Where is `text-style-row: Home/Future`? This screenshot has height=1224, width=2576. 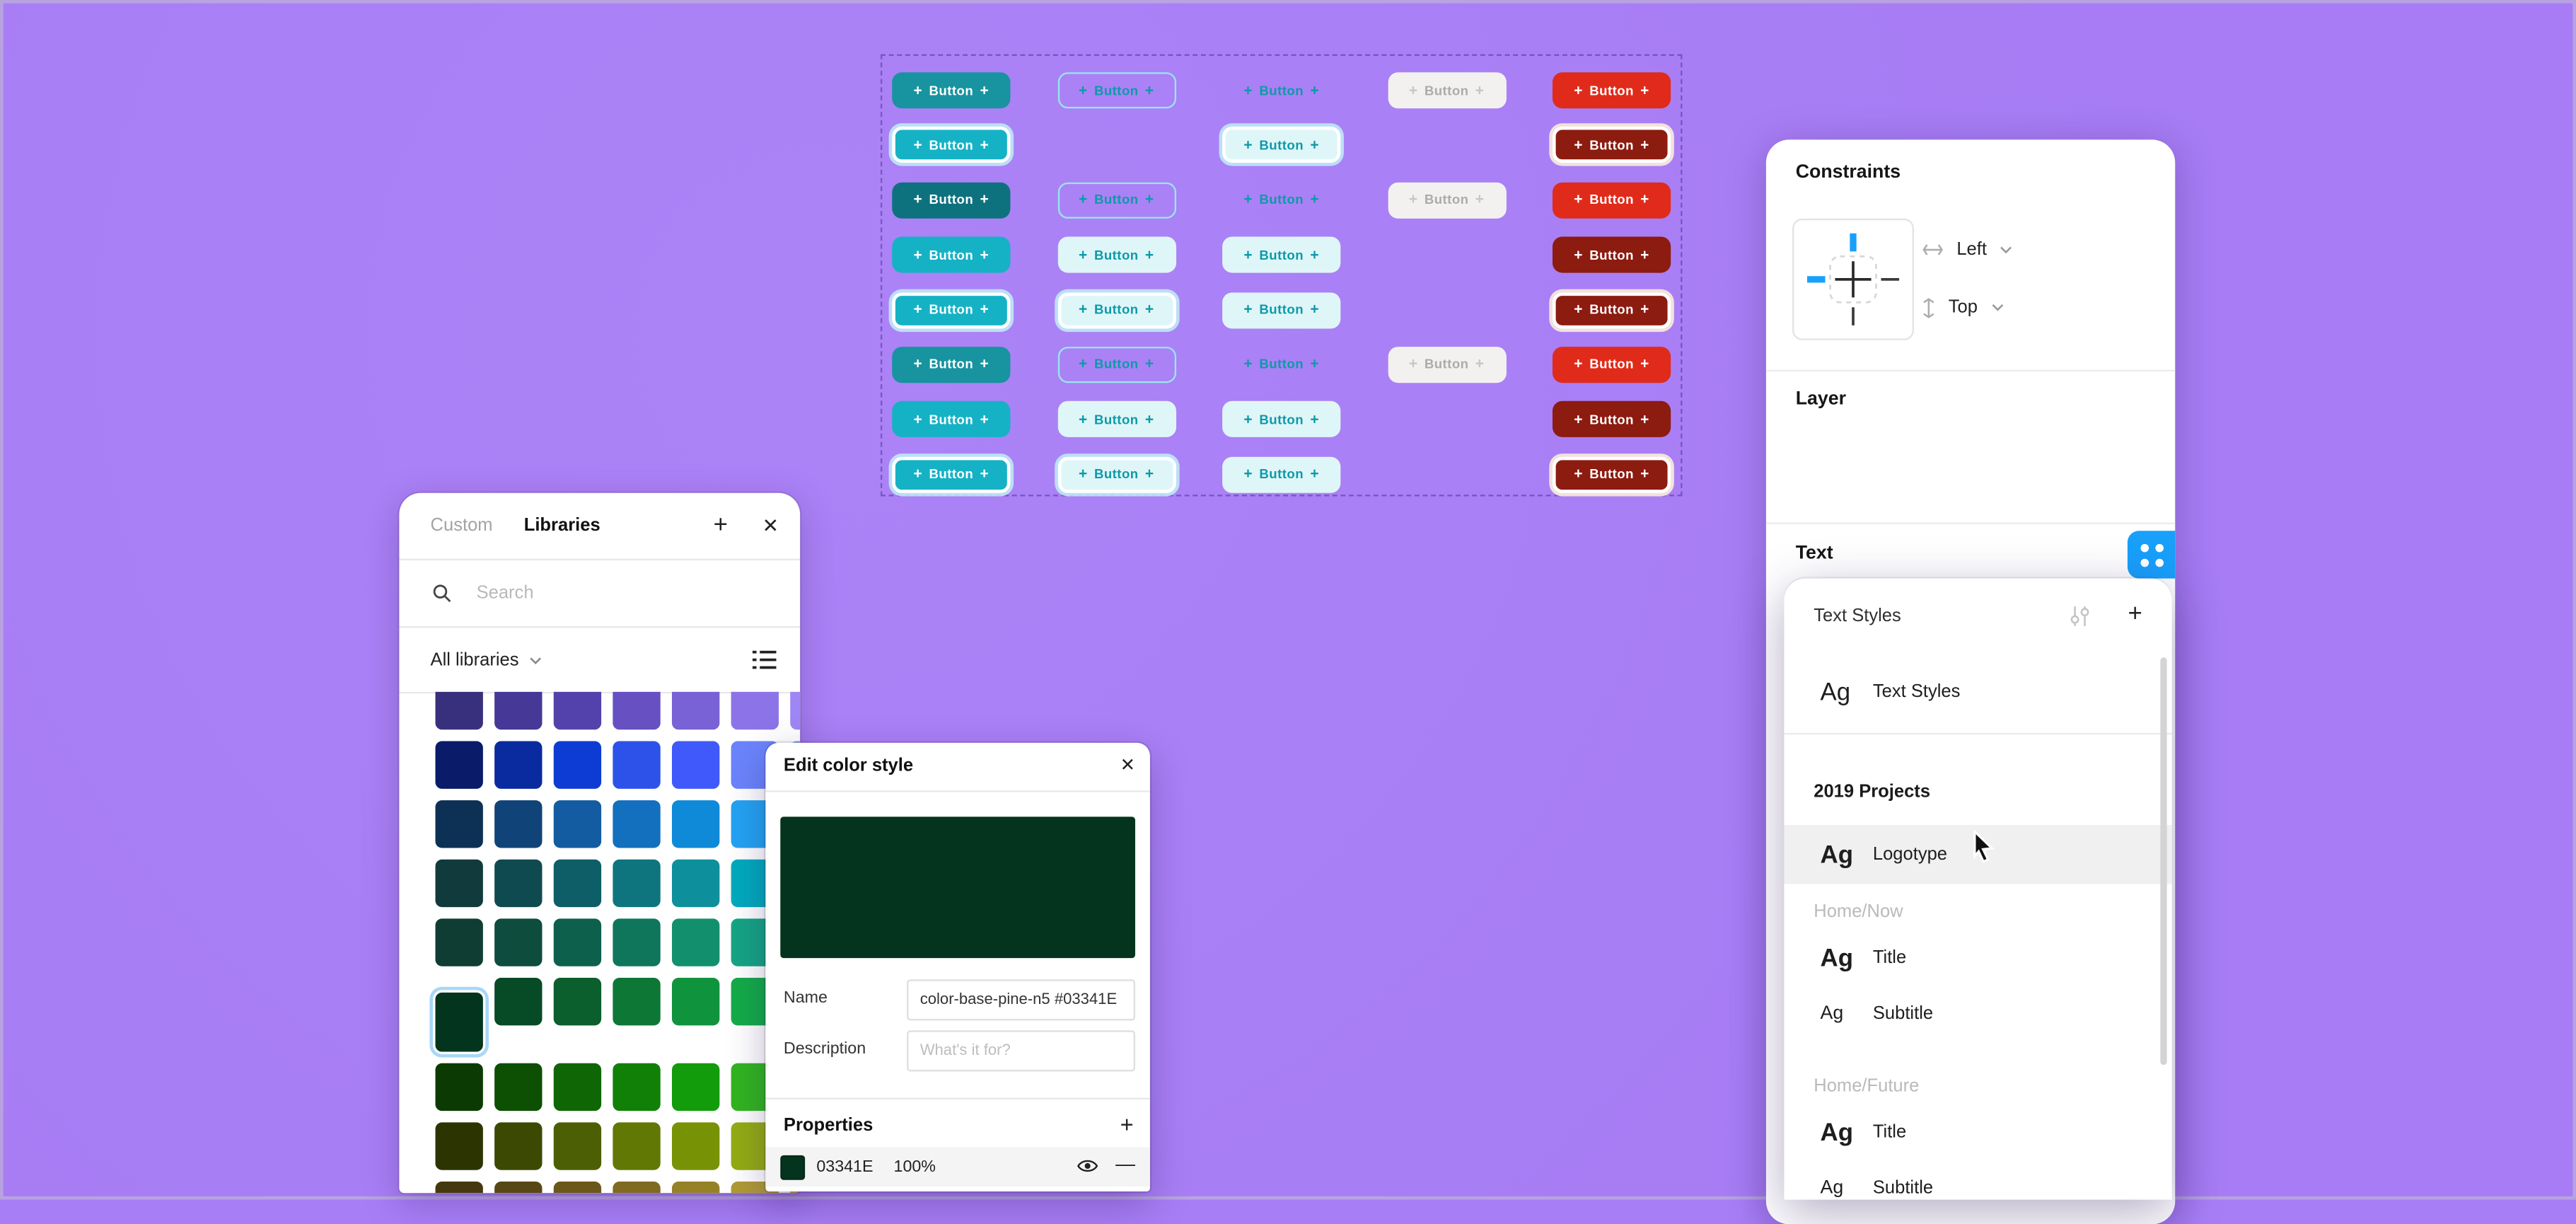
text-style-row: Home/Future is located at coordinates (1977, 1086).